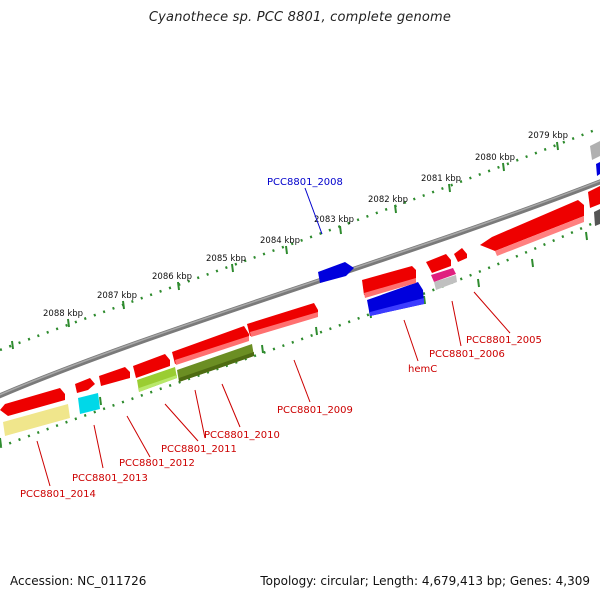 The width and height of the screenshot is (600, 600). Describe the element at coordinates (397, 307) in the screenshot. I see `gene-hemC-shadow` at that location.